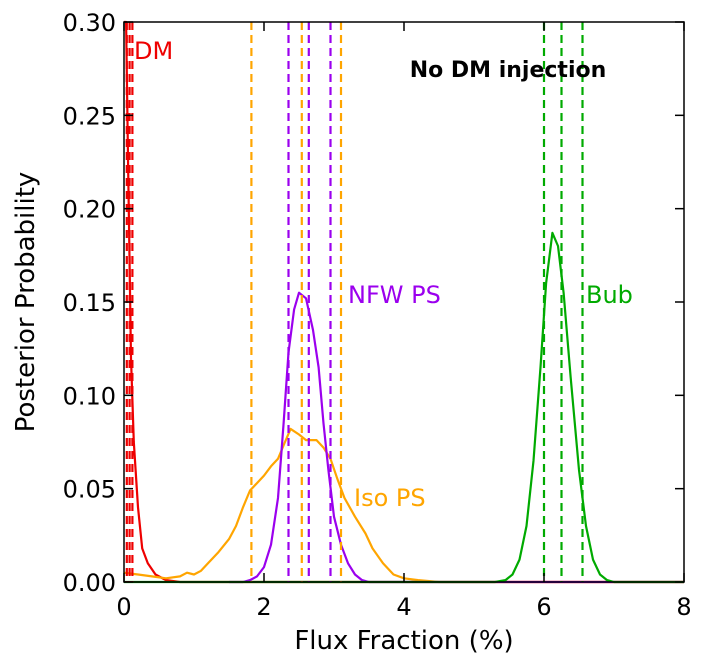 The height and width of the screenshot is (669, 705). I want to click on x-axis-title: Flux Fraction (%), so click(403, 641).